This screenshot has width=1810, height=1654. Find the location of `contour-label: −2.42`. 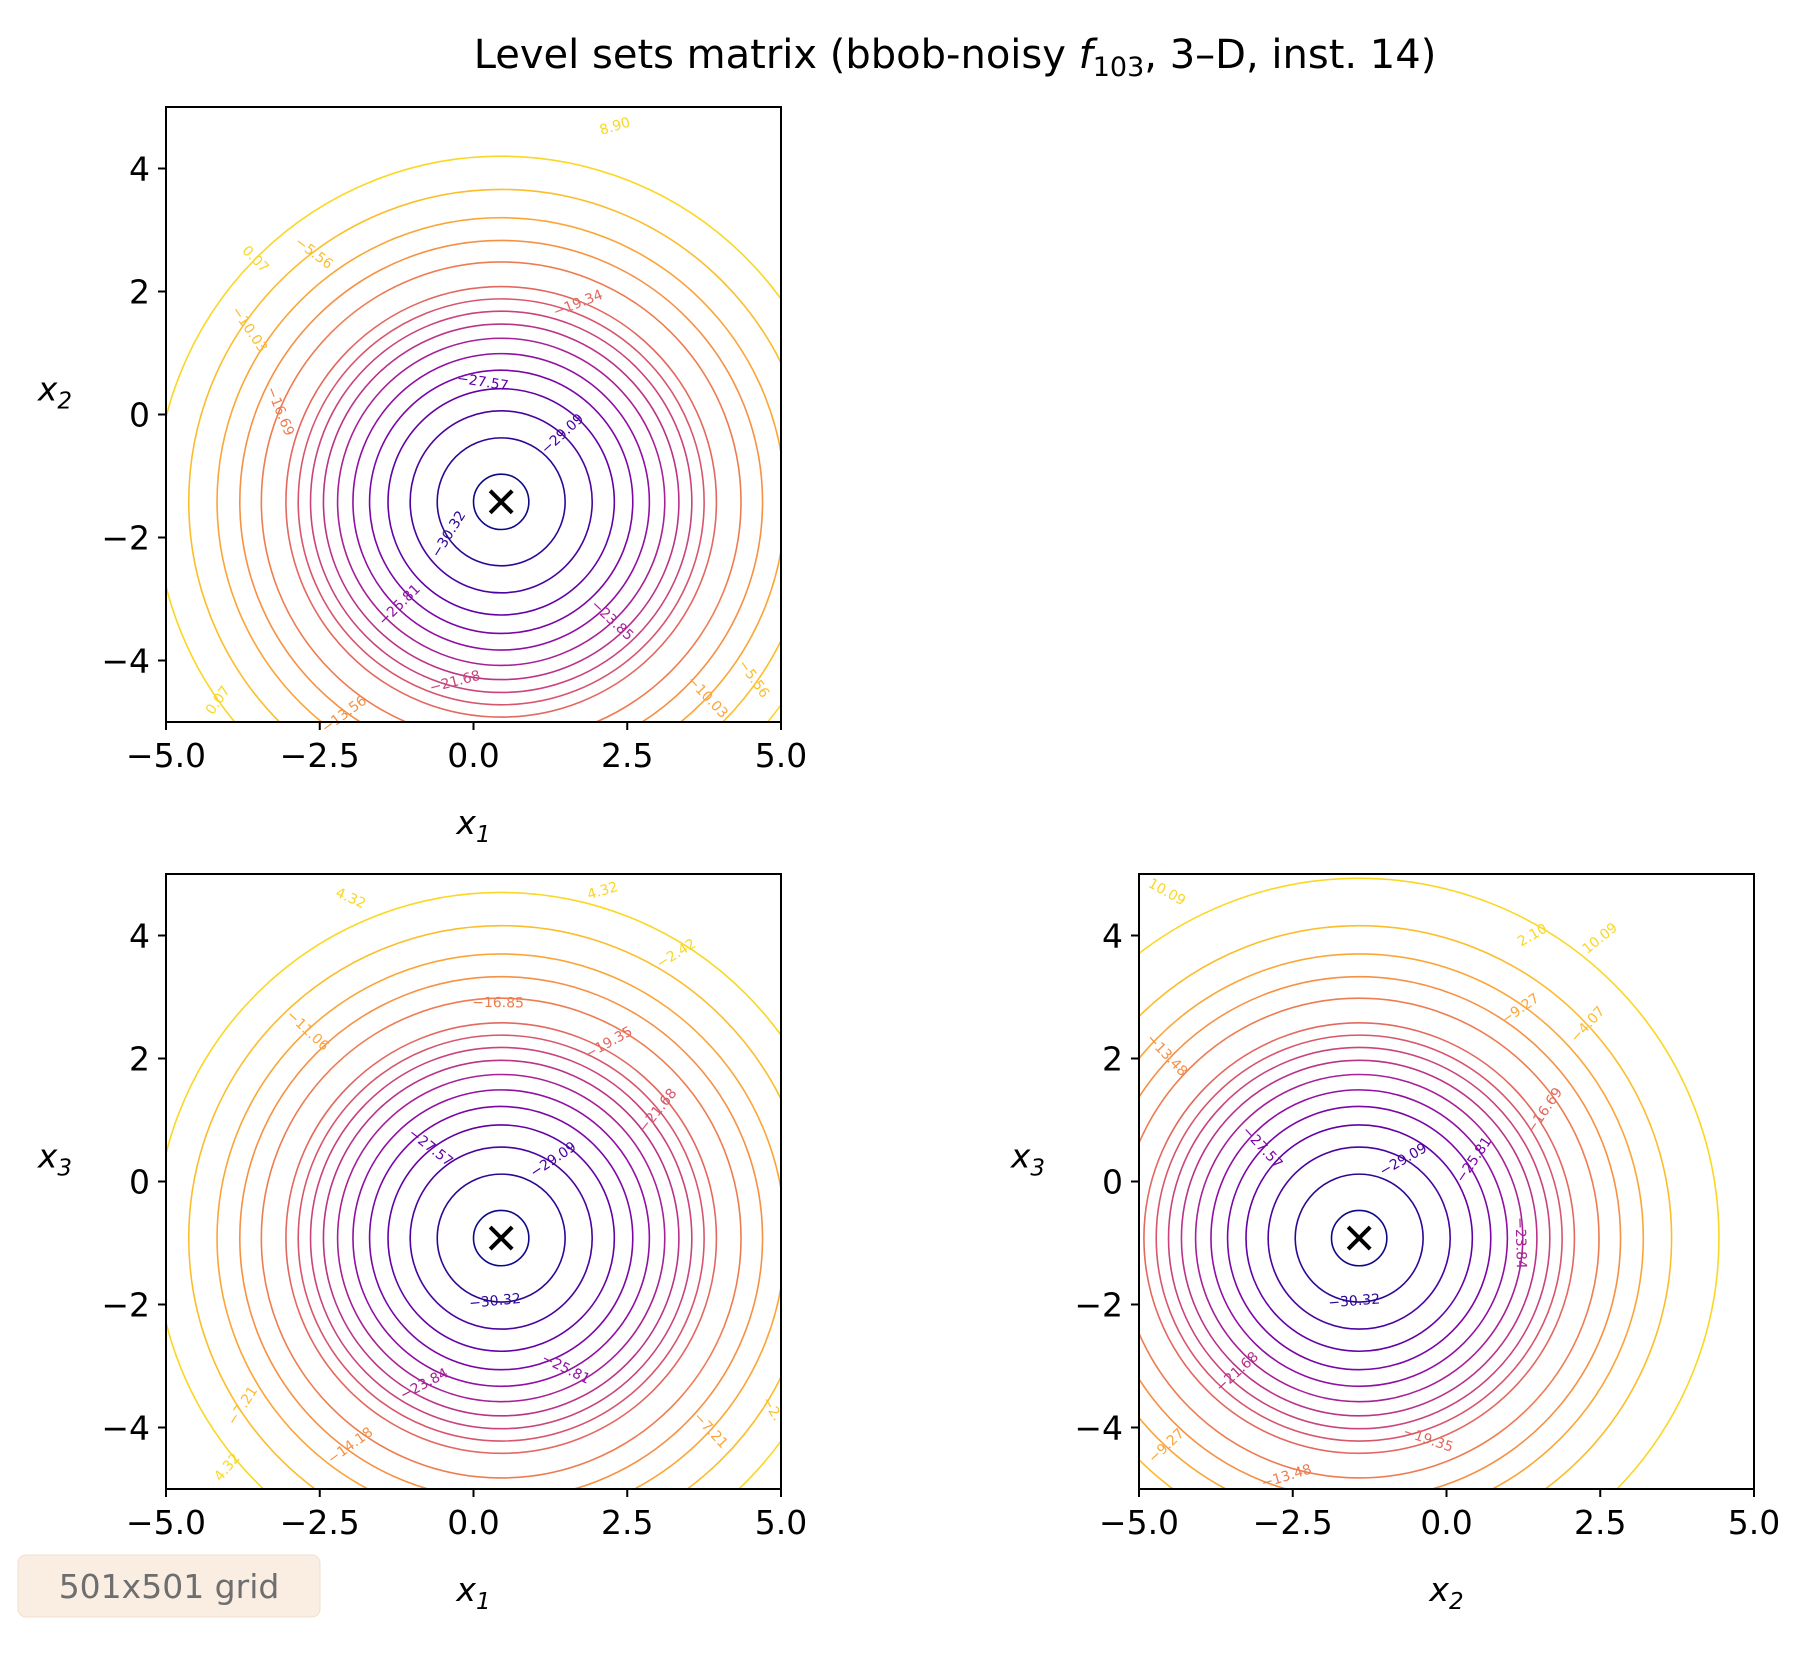

contour-label: −2.42 is located at coordinates (676, 954).